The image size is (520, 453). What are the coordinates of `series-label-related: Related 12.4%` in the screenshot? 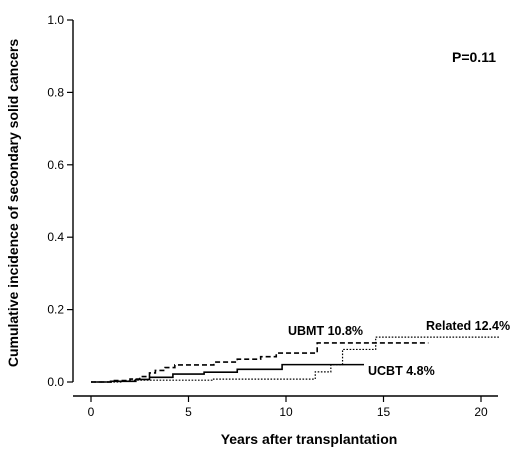 It's located at (468, 326).